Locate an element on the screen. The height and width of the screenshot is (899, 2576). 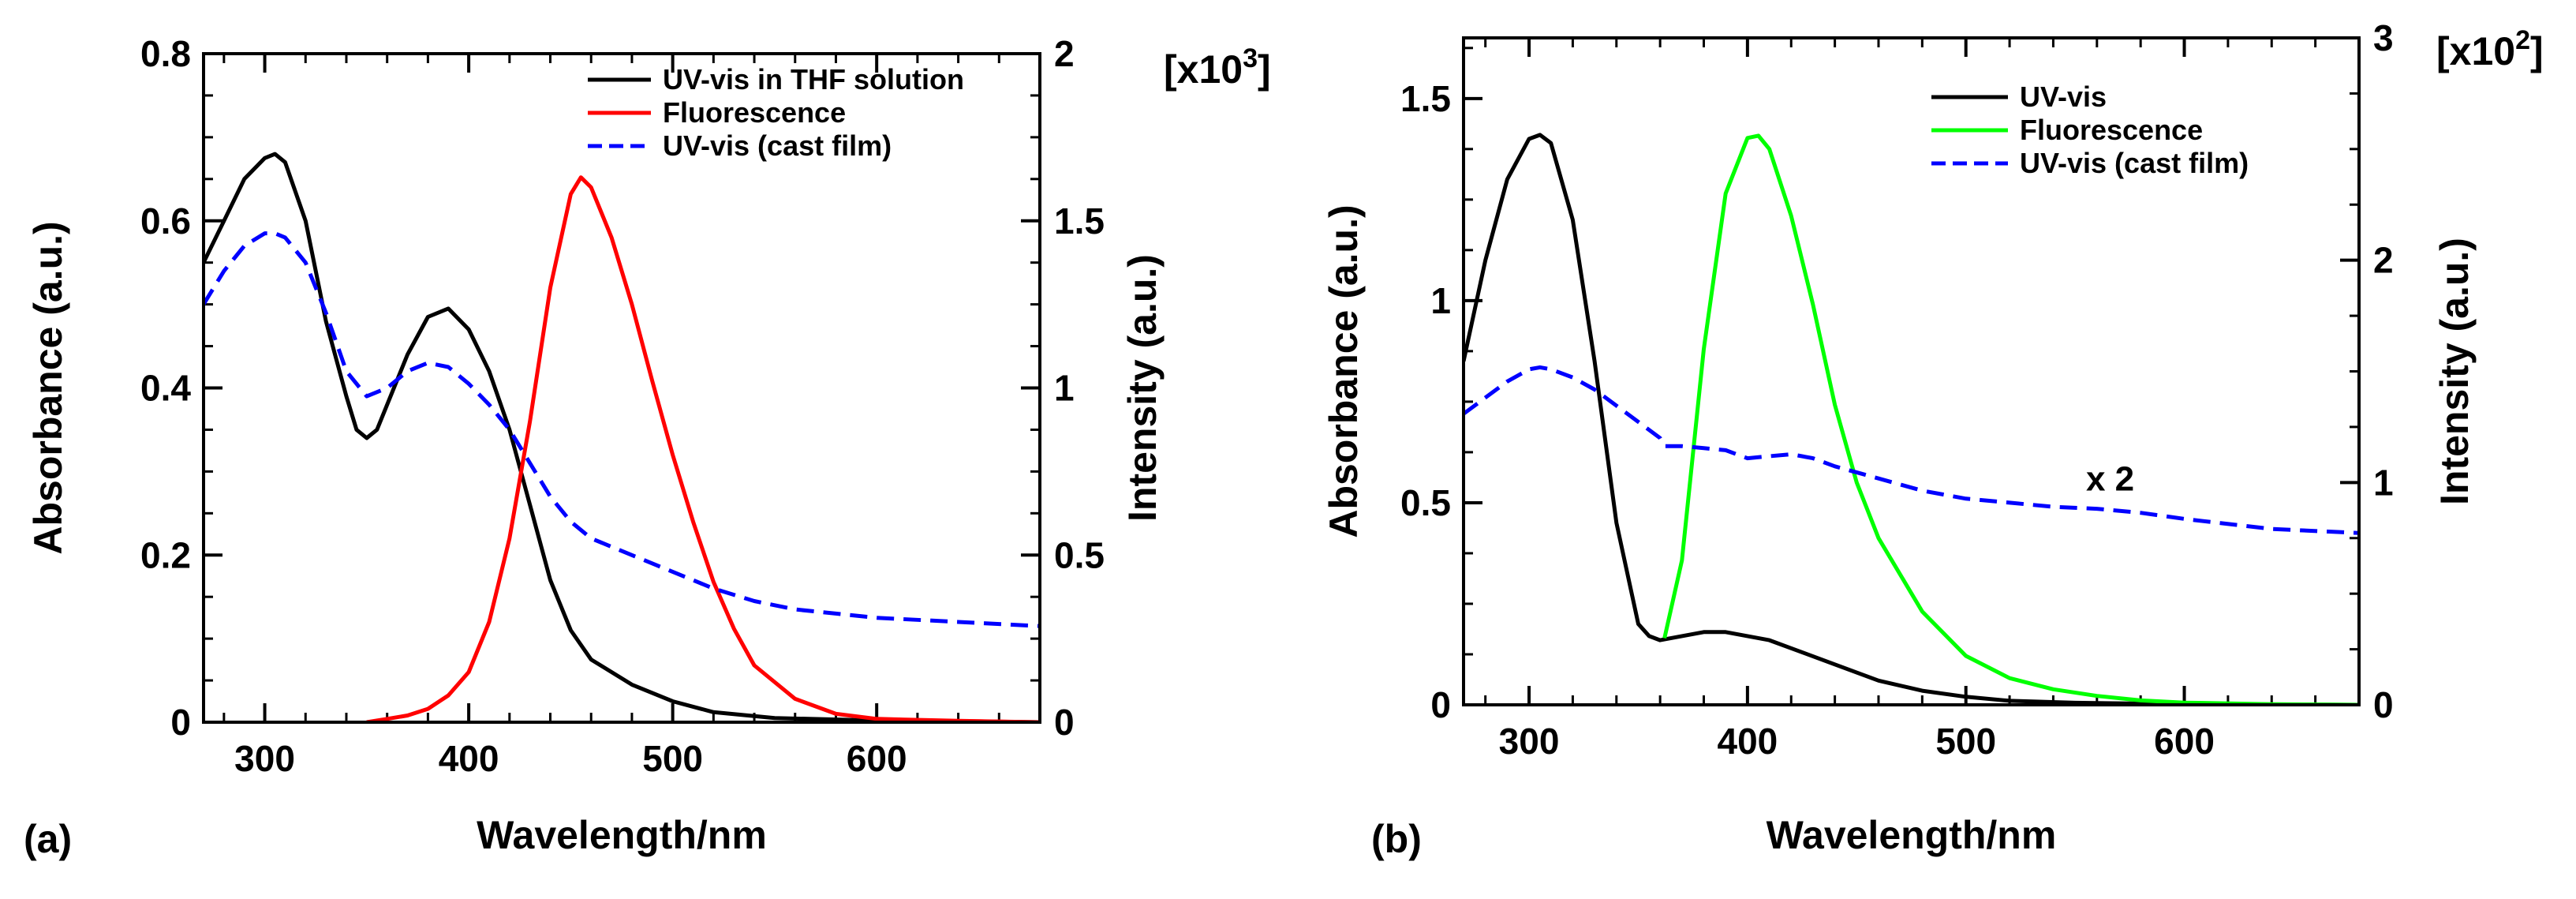
y-tick-label: 0.8 is located at coordinates (165, 53).